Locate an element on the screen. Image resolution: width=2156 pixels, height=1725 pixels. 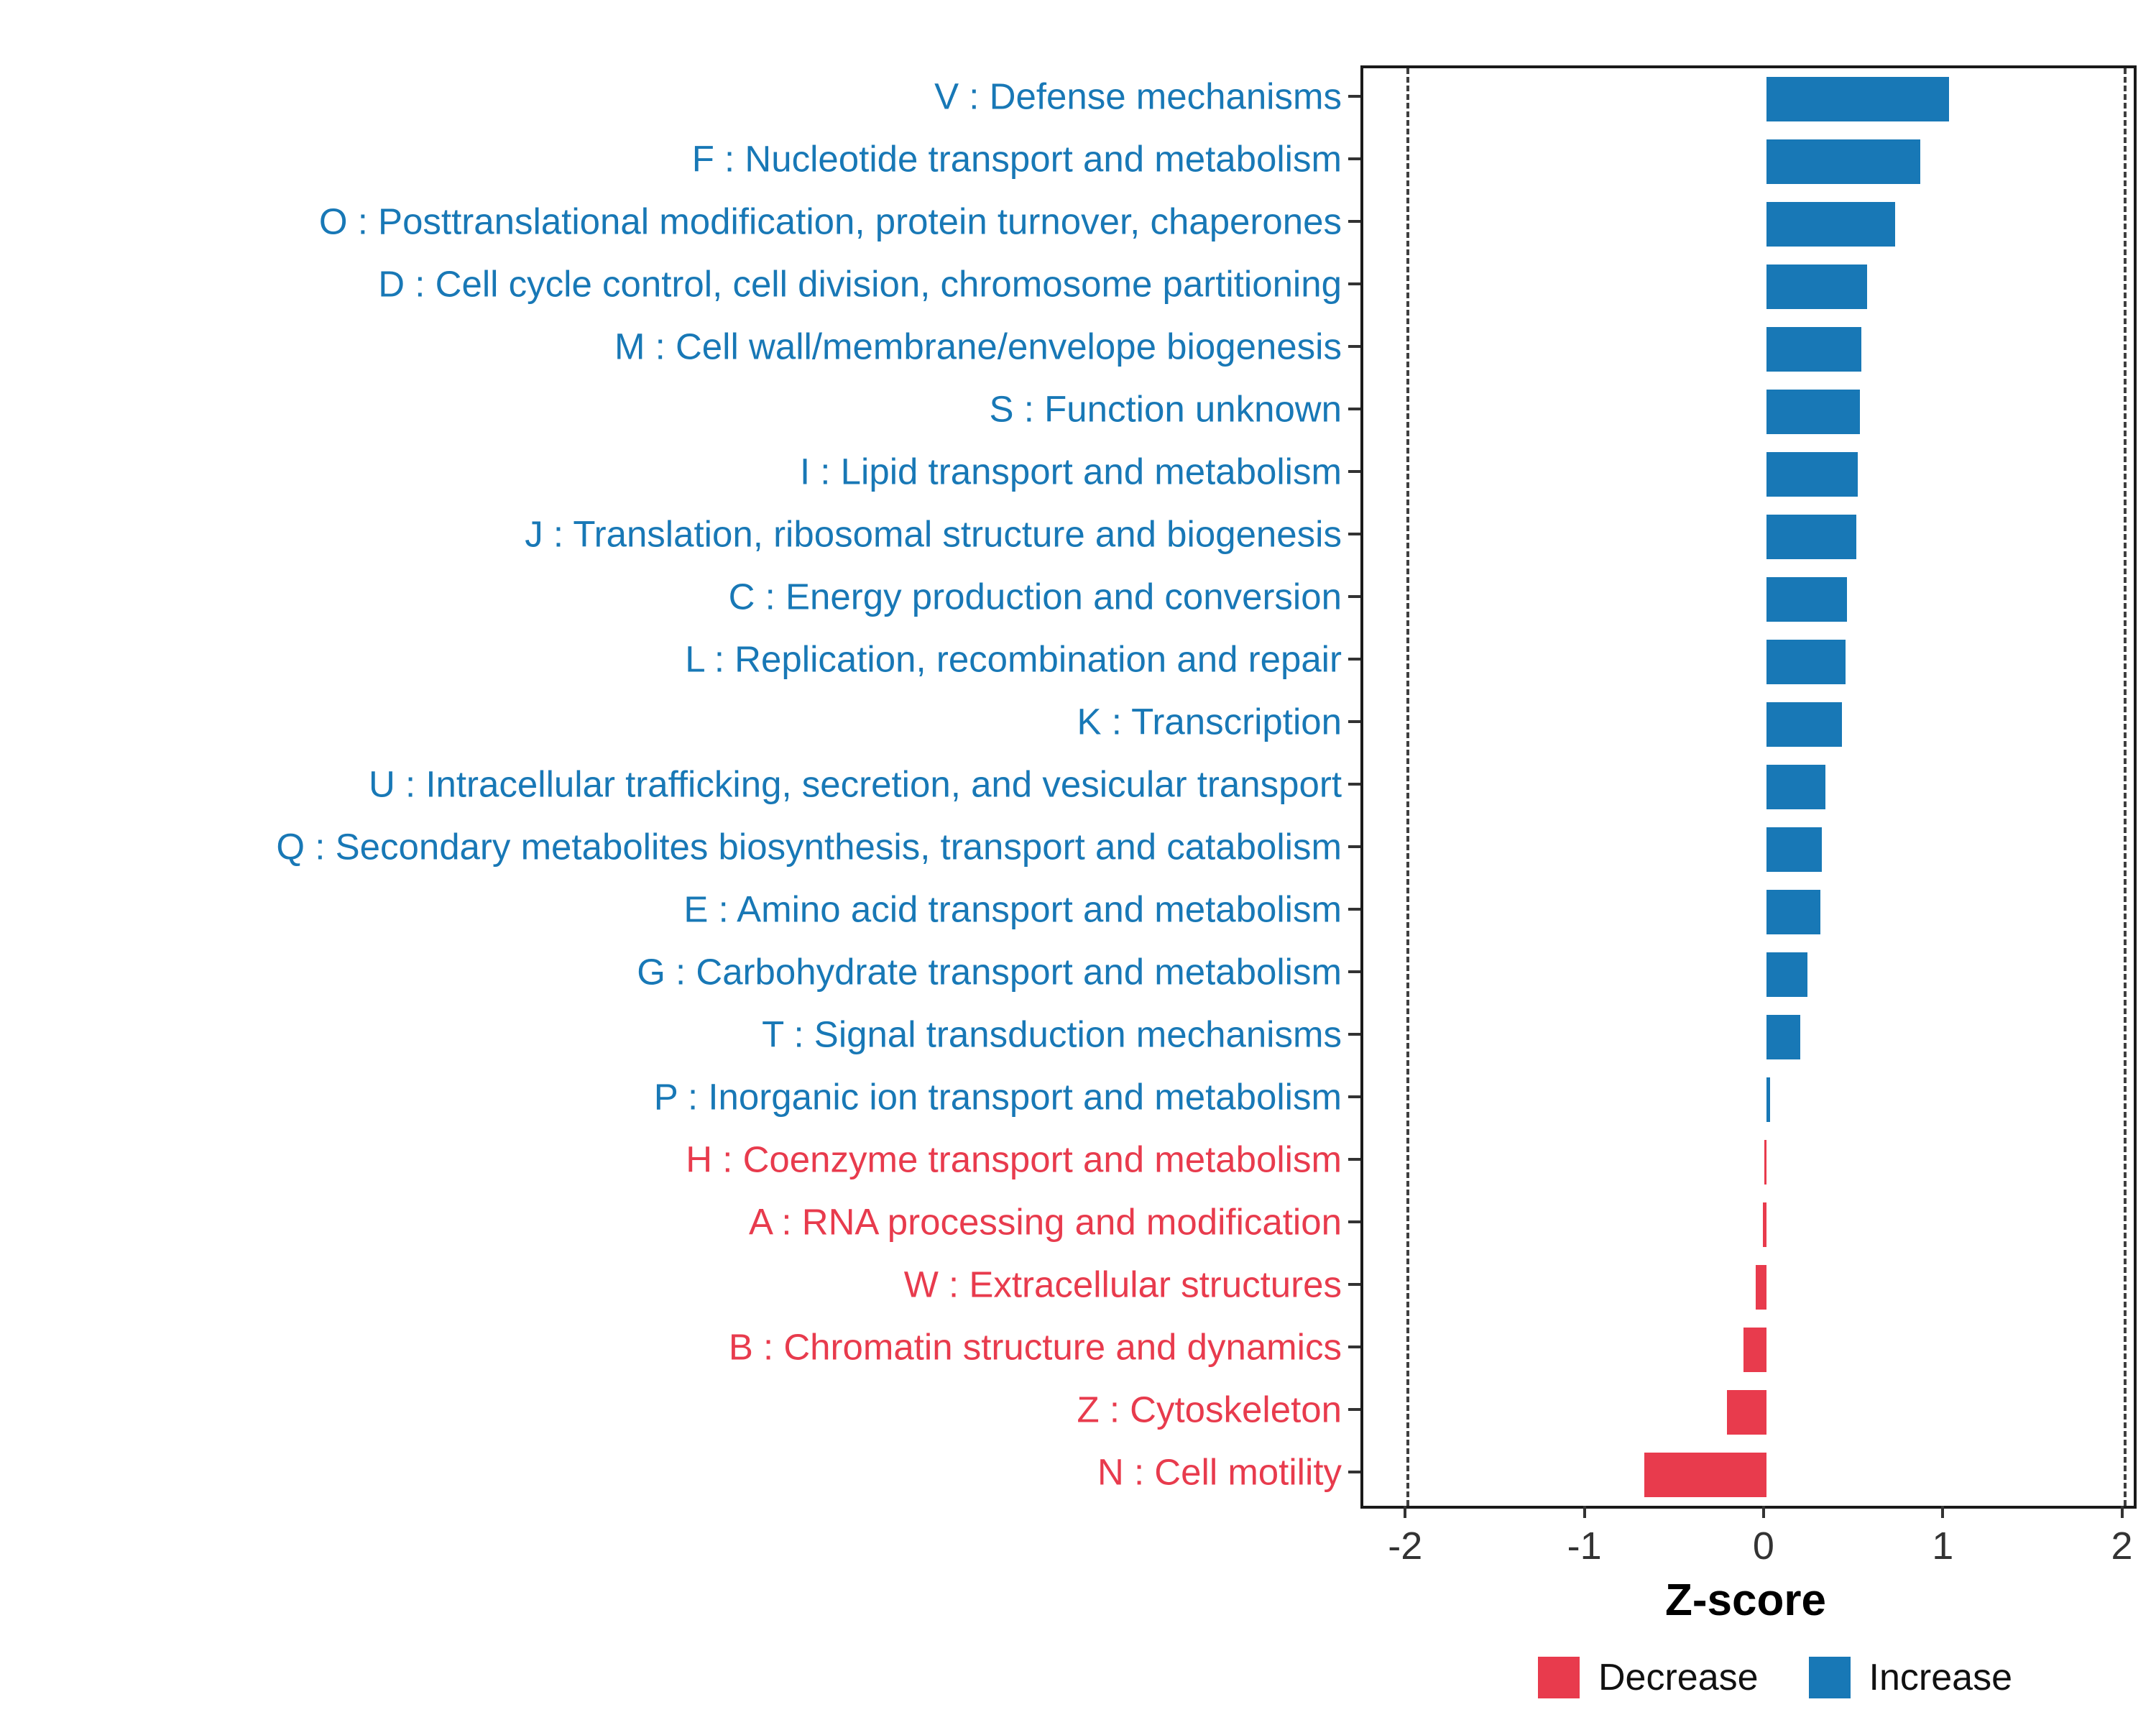
category-label: S : Function unknown is located at coordinates (1166, 409).